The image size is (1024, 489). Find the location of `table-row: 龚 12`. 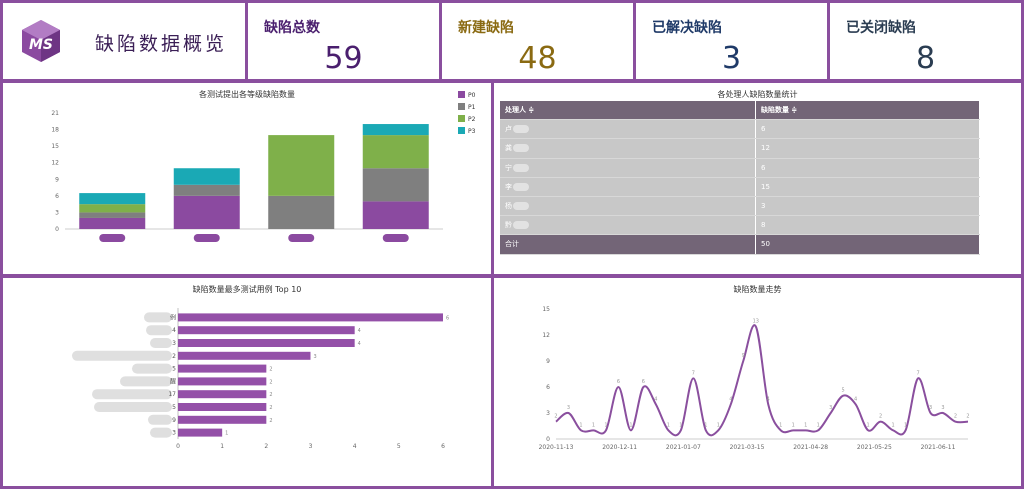

table-row: 龚 12 is located at coordinates (740, 148).